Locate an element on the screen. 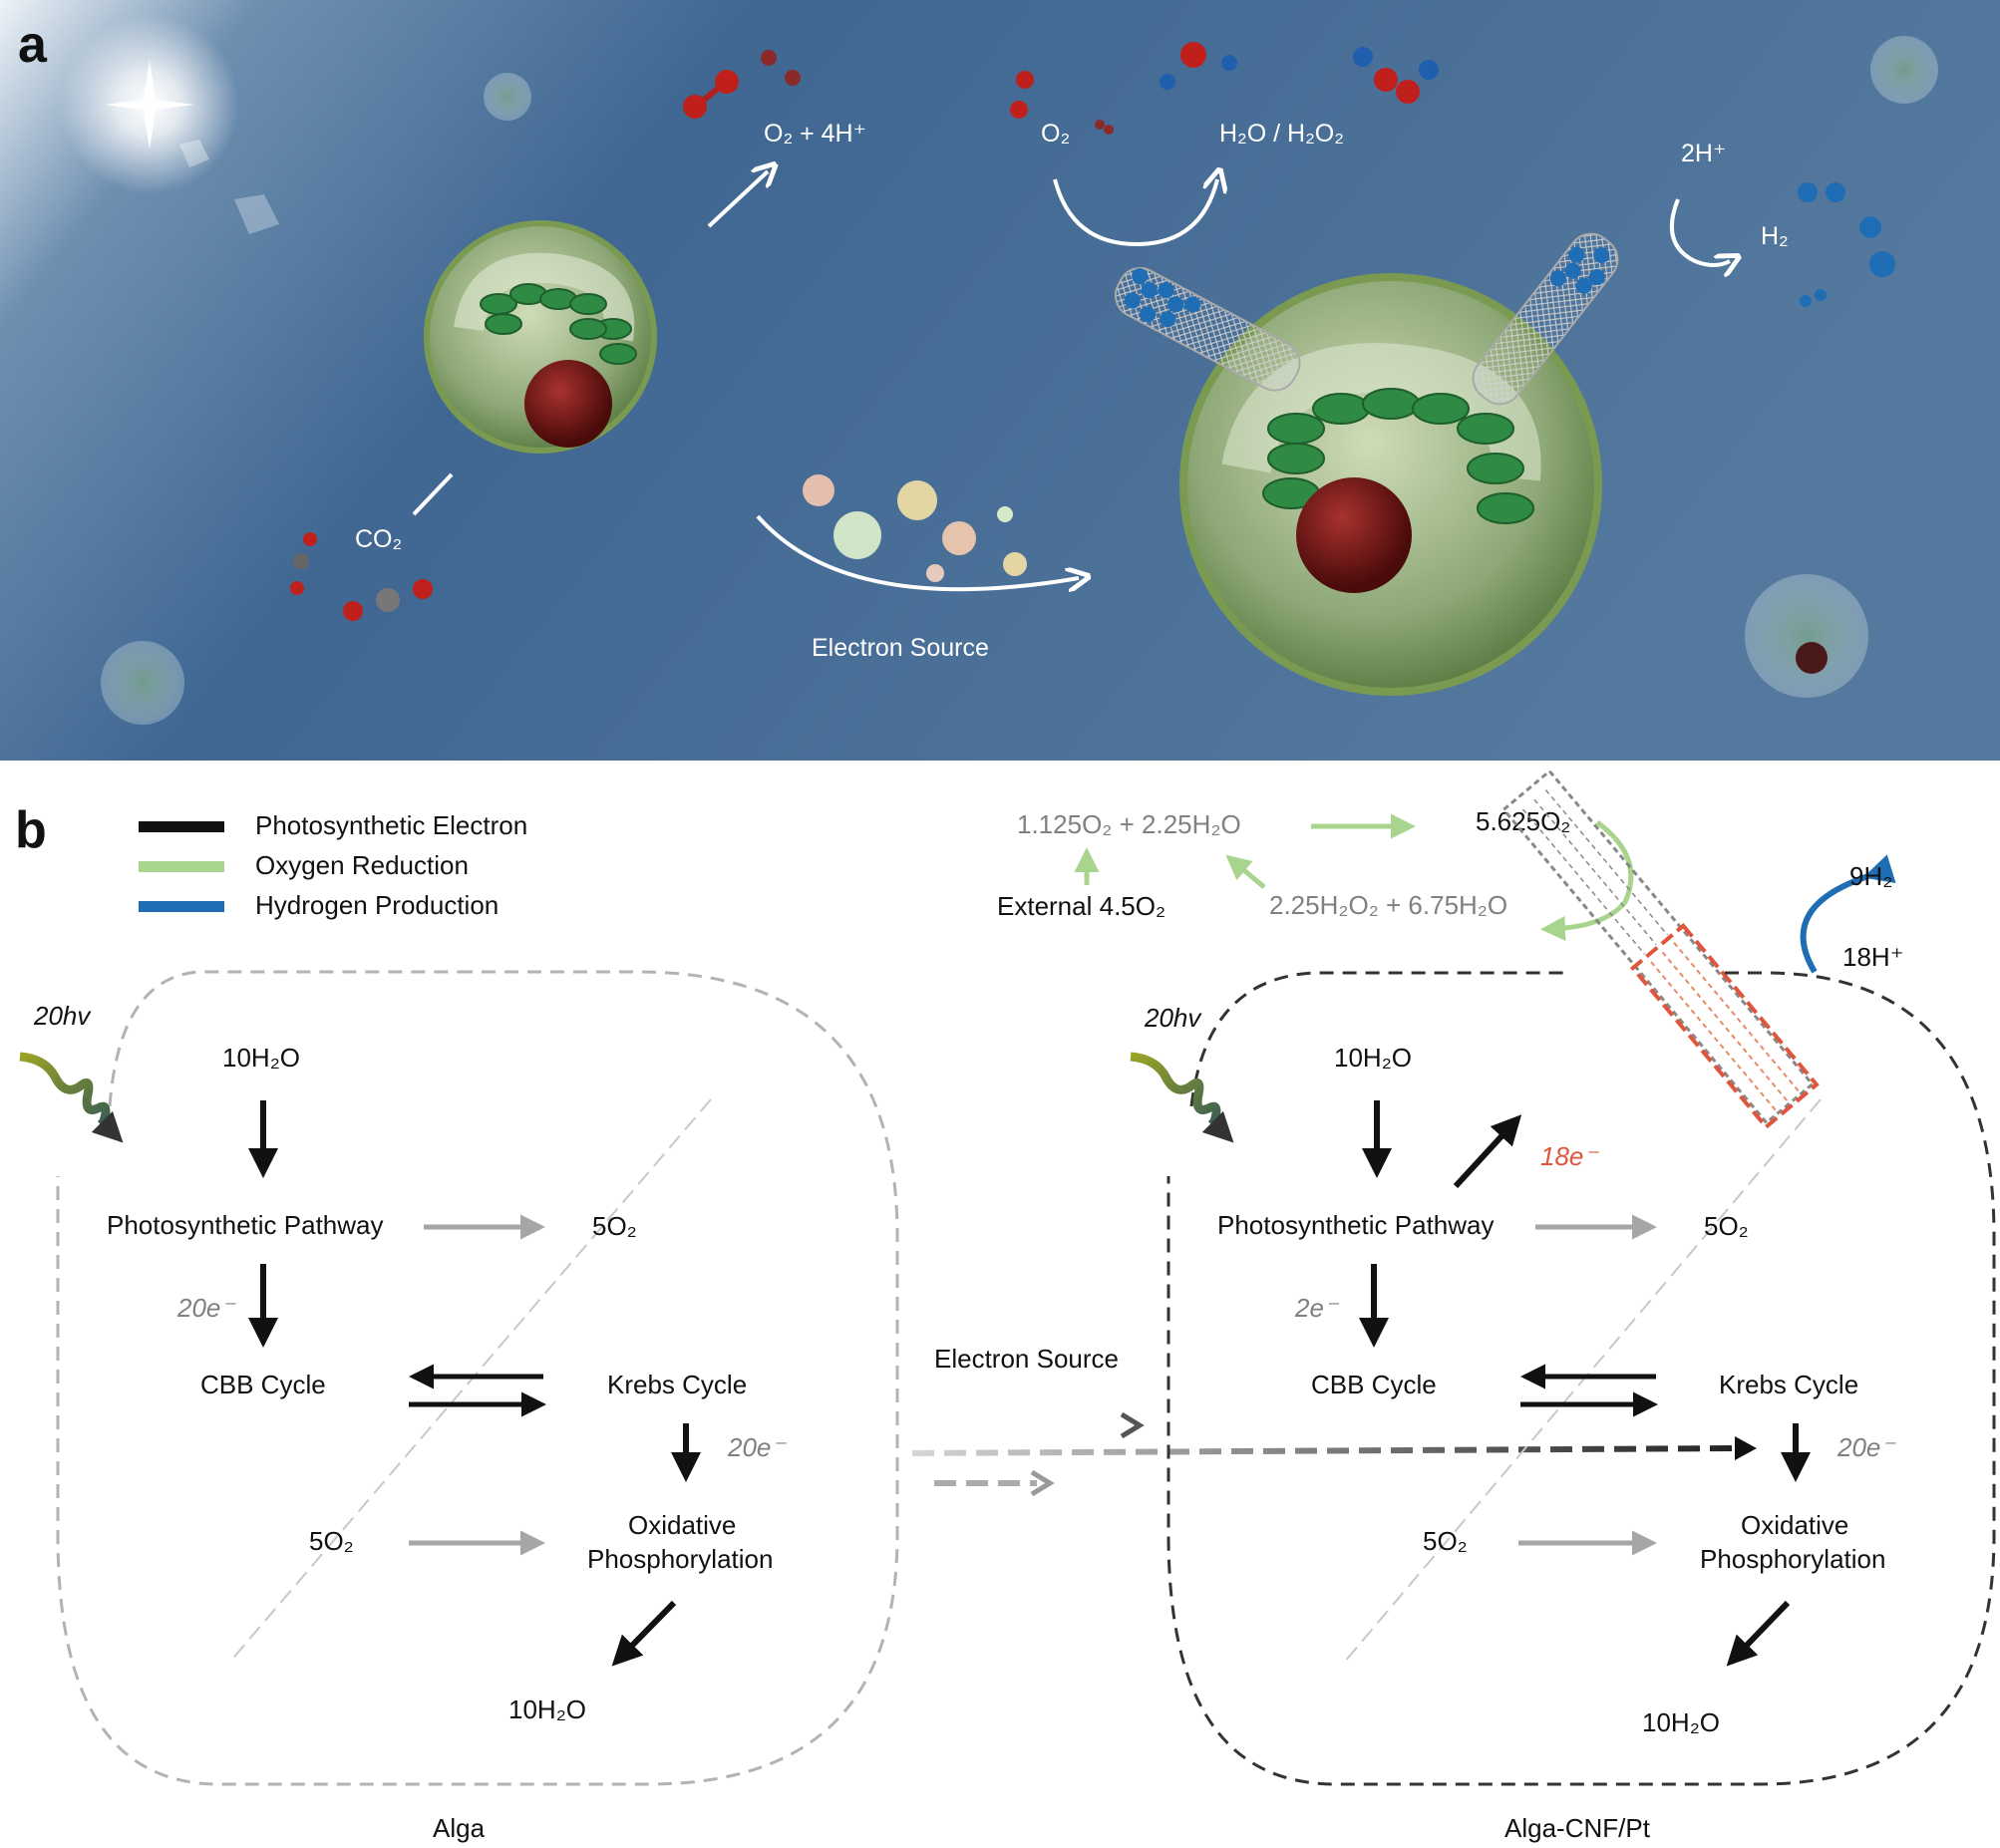 This screenshot has width=2000, height=1848. alga-cnf-cell-illustration is located at coordinates (1366, 464).